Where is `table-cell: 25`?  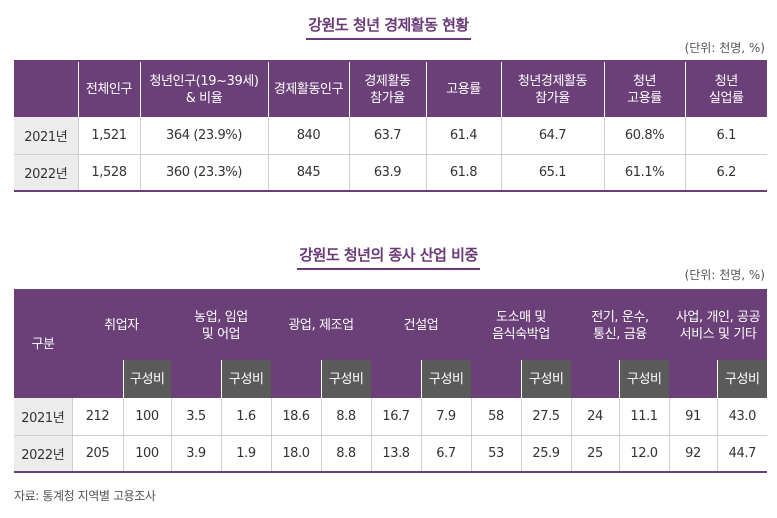
table-cell: 25 is located at coordinates (595, 454).